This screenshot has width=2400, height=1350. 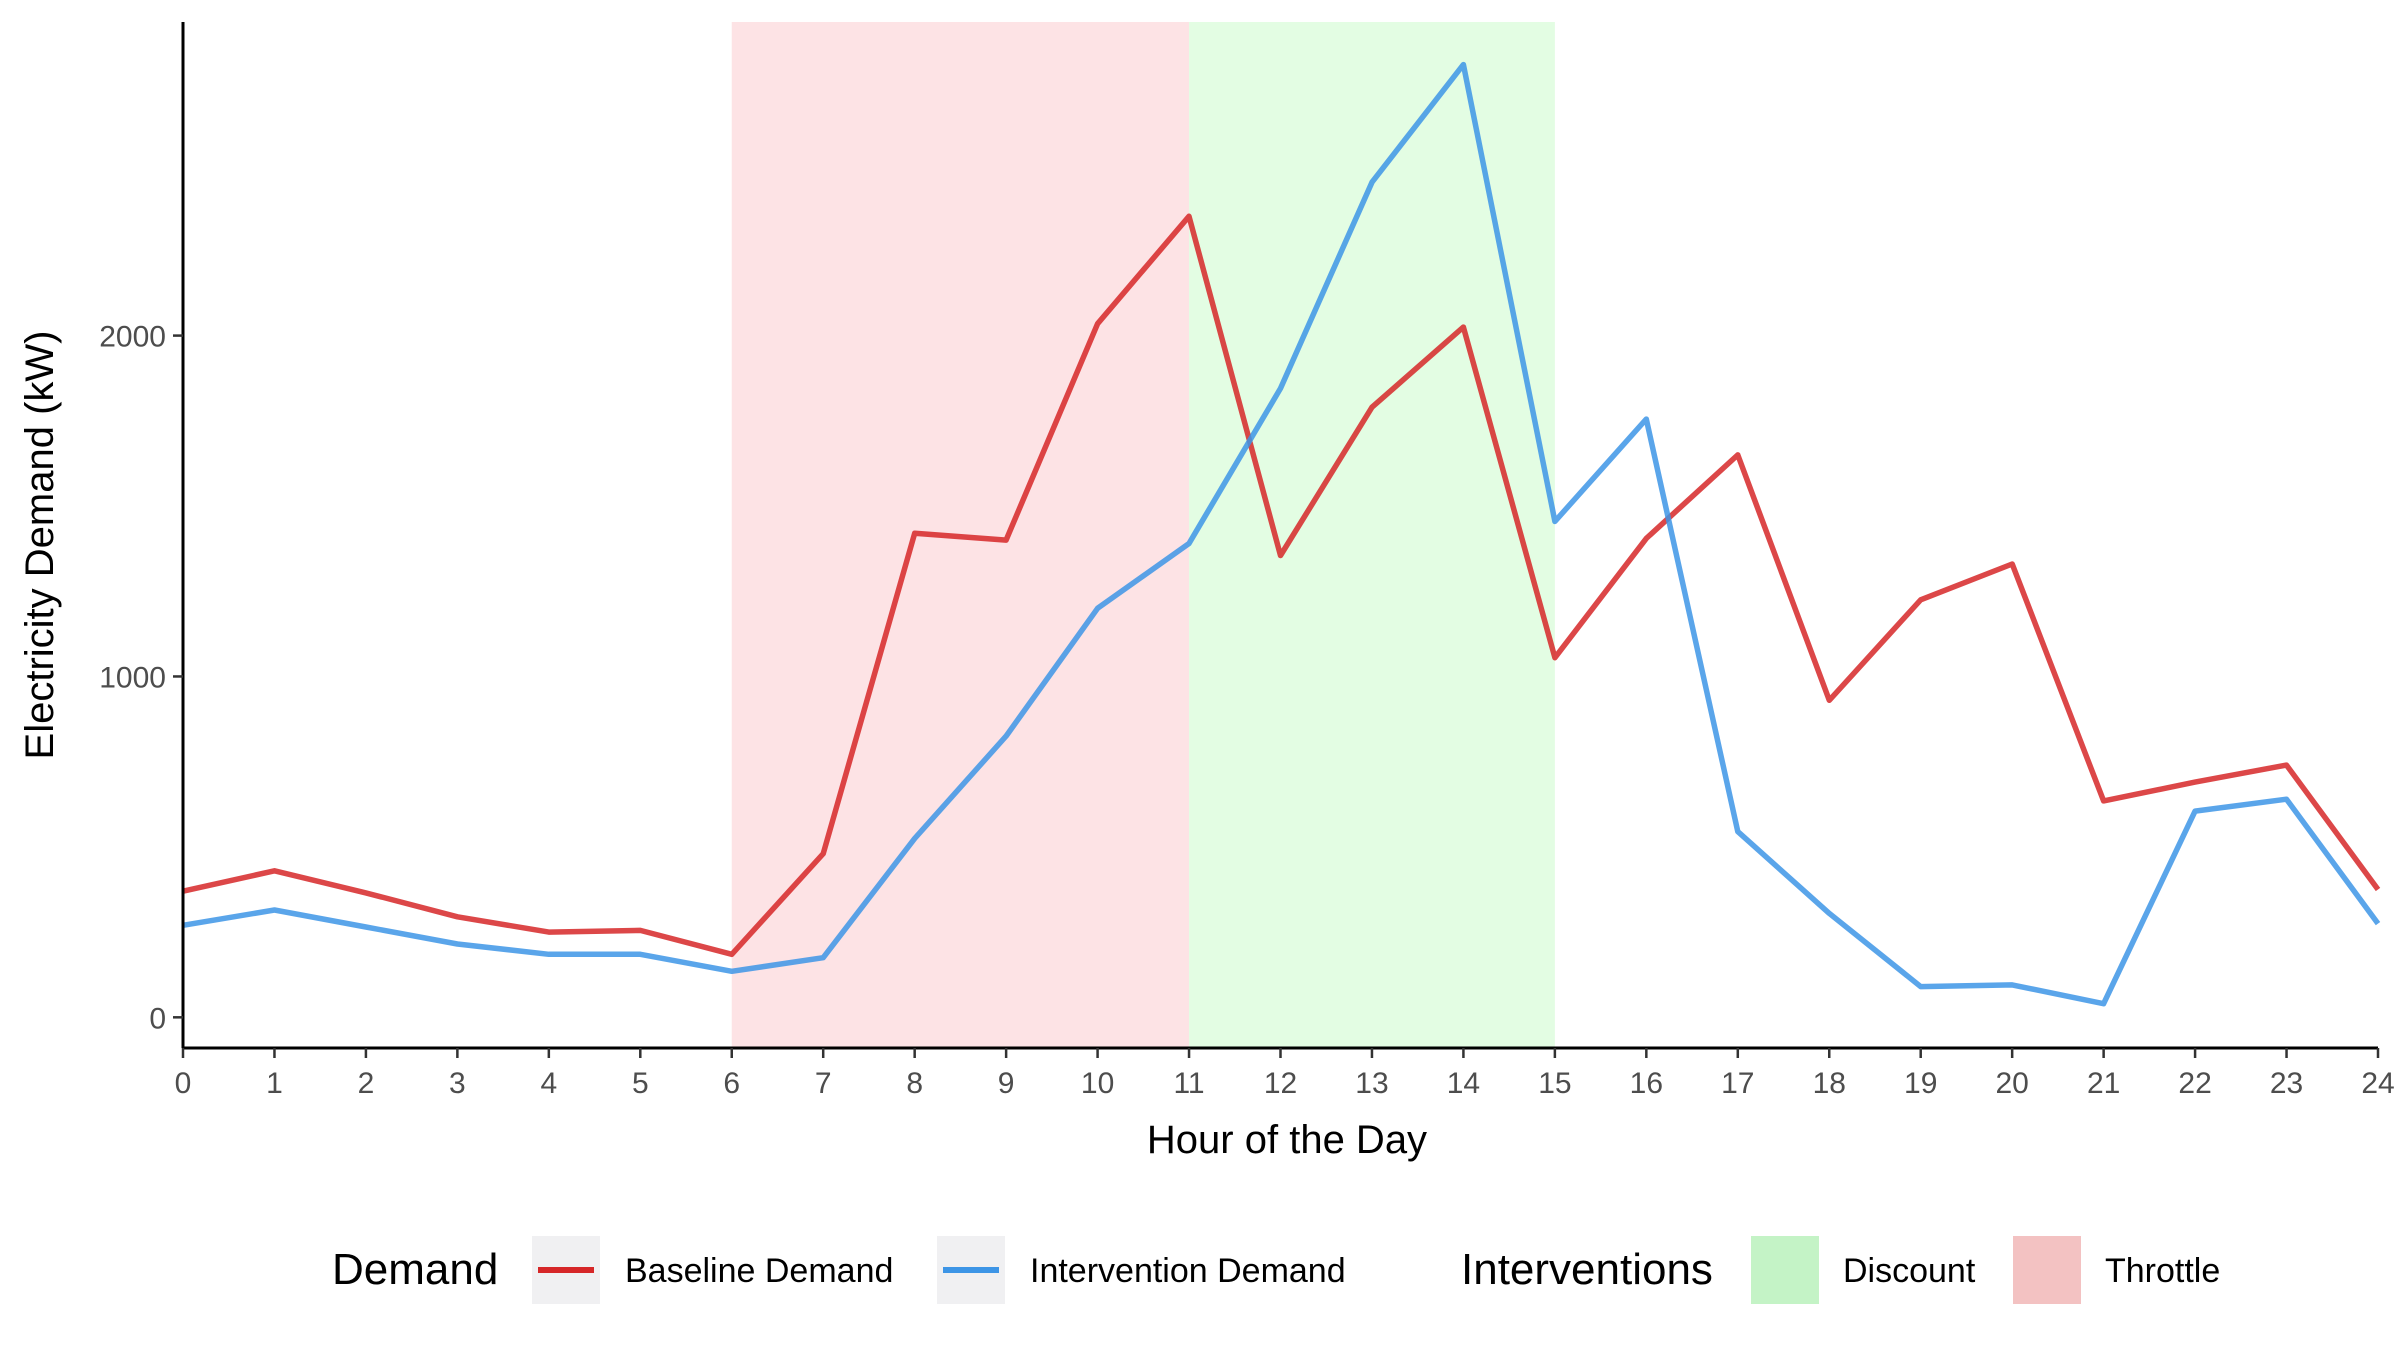 What do you see at coordinates (1920, 1083) in the screenshot?
I see `x-tick-label: 19` at bounding box center [1920, 1083].